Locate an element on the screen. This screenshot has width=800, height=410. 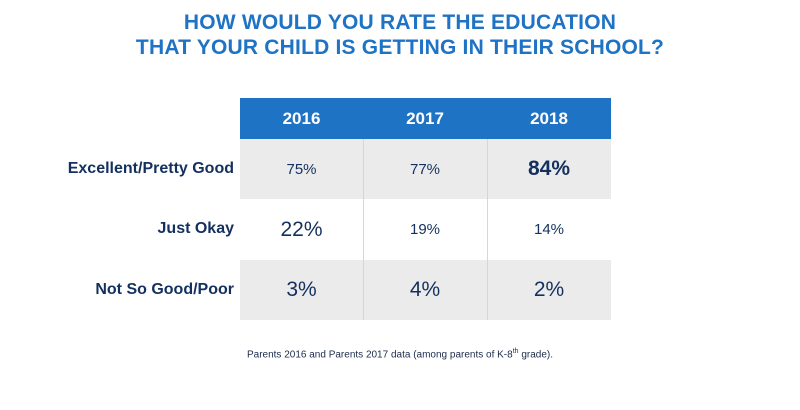
column-header-2017: 2017 is located at coordinates (425, 118).